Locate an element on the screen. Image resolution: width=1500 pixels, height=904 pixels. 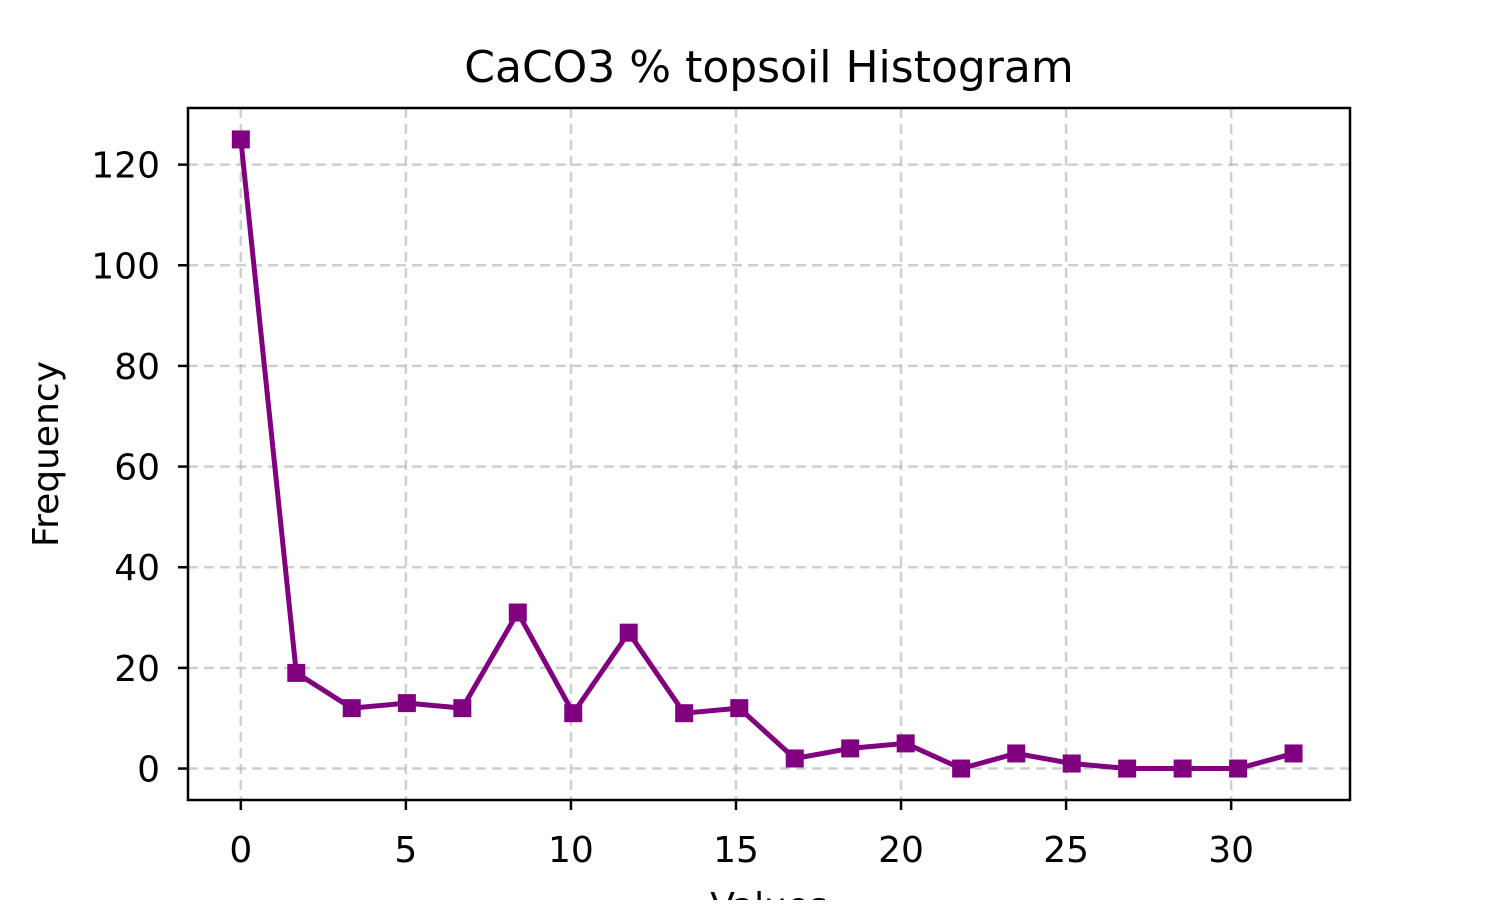
y-tick-label-100: 100 is located at coordinates (125, 266).